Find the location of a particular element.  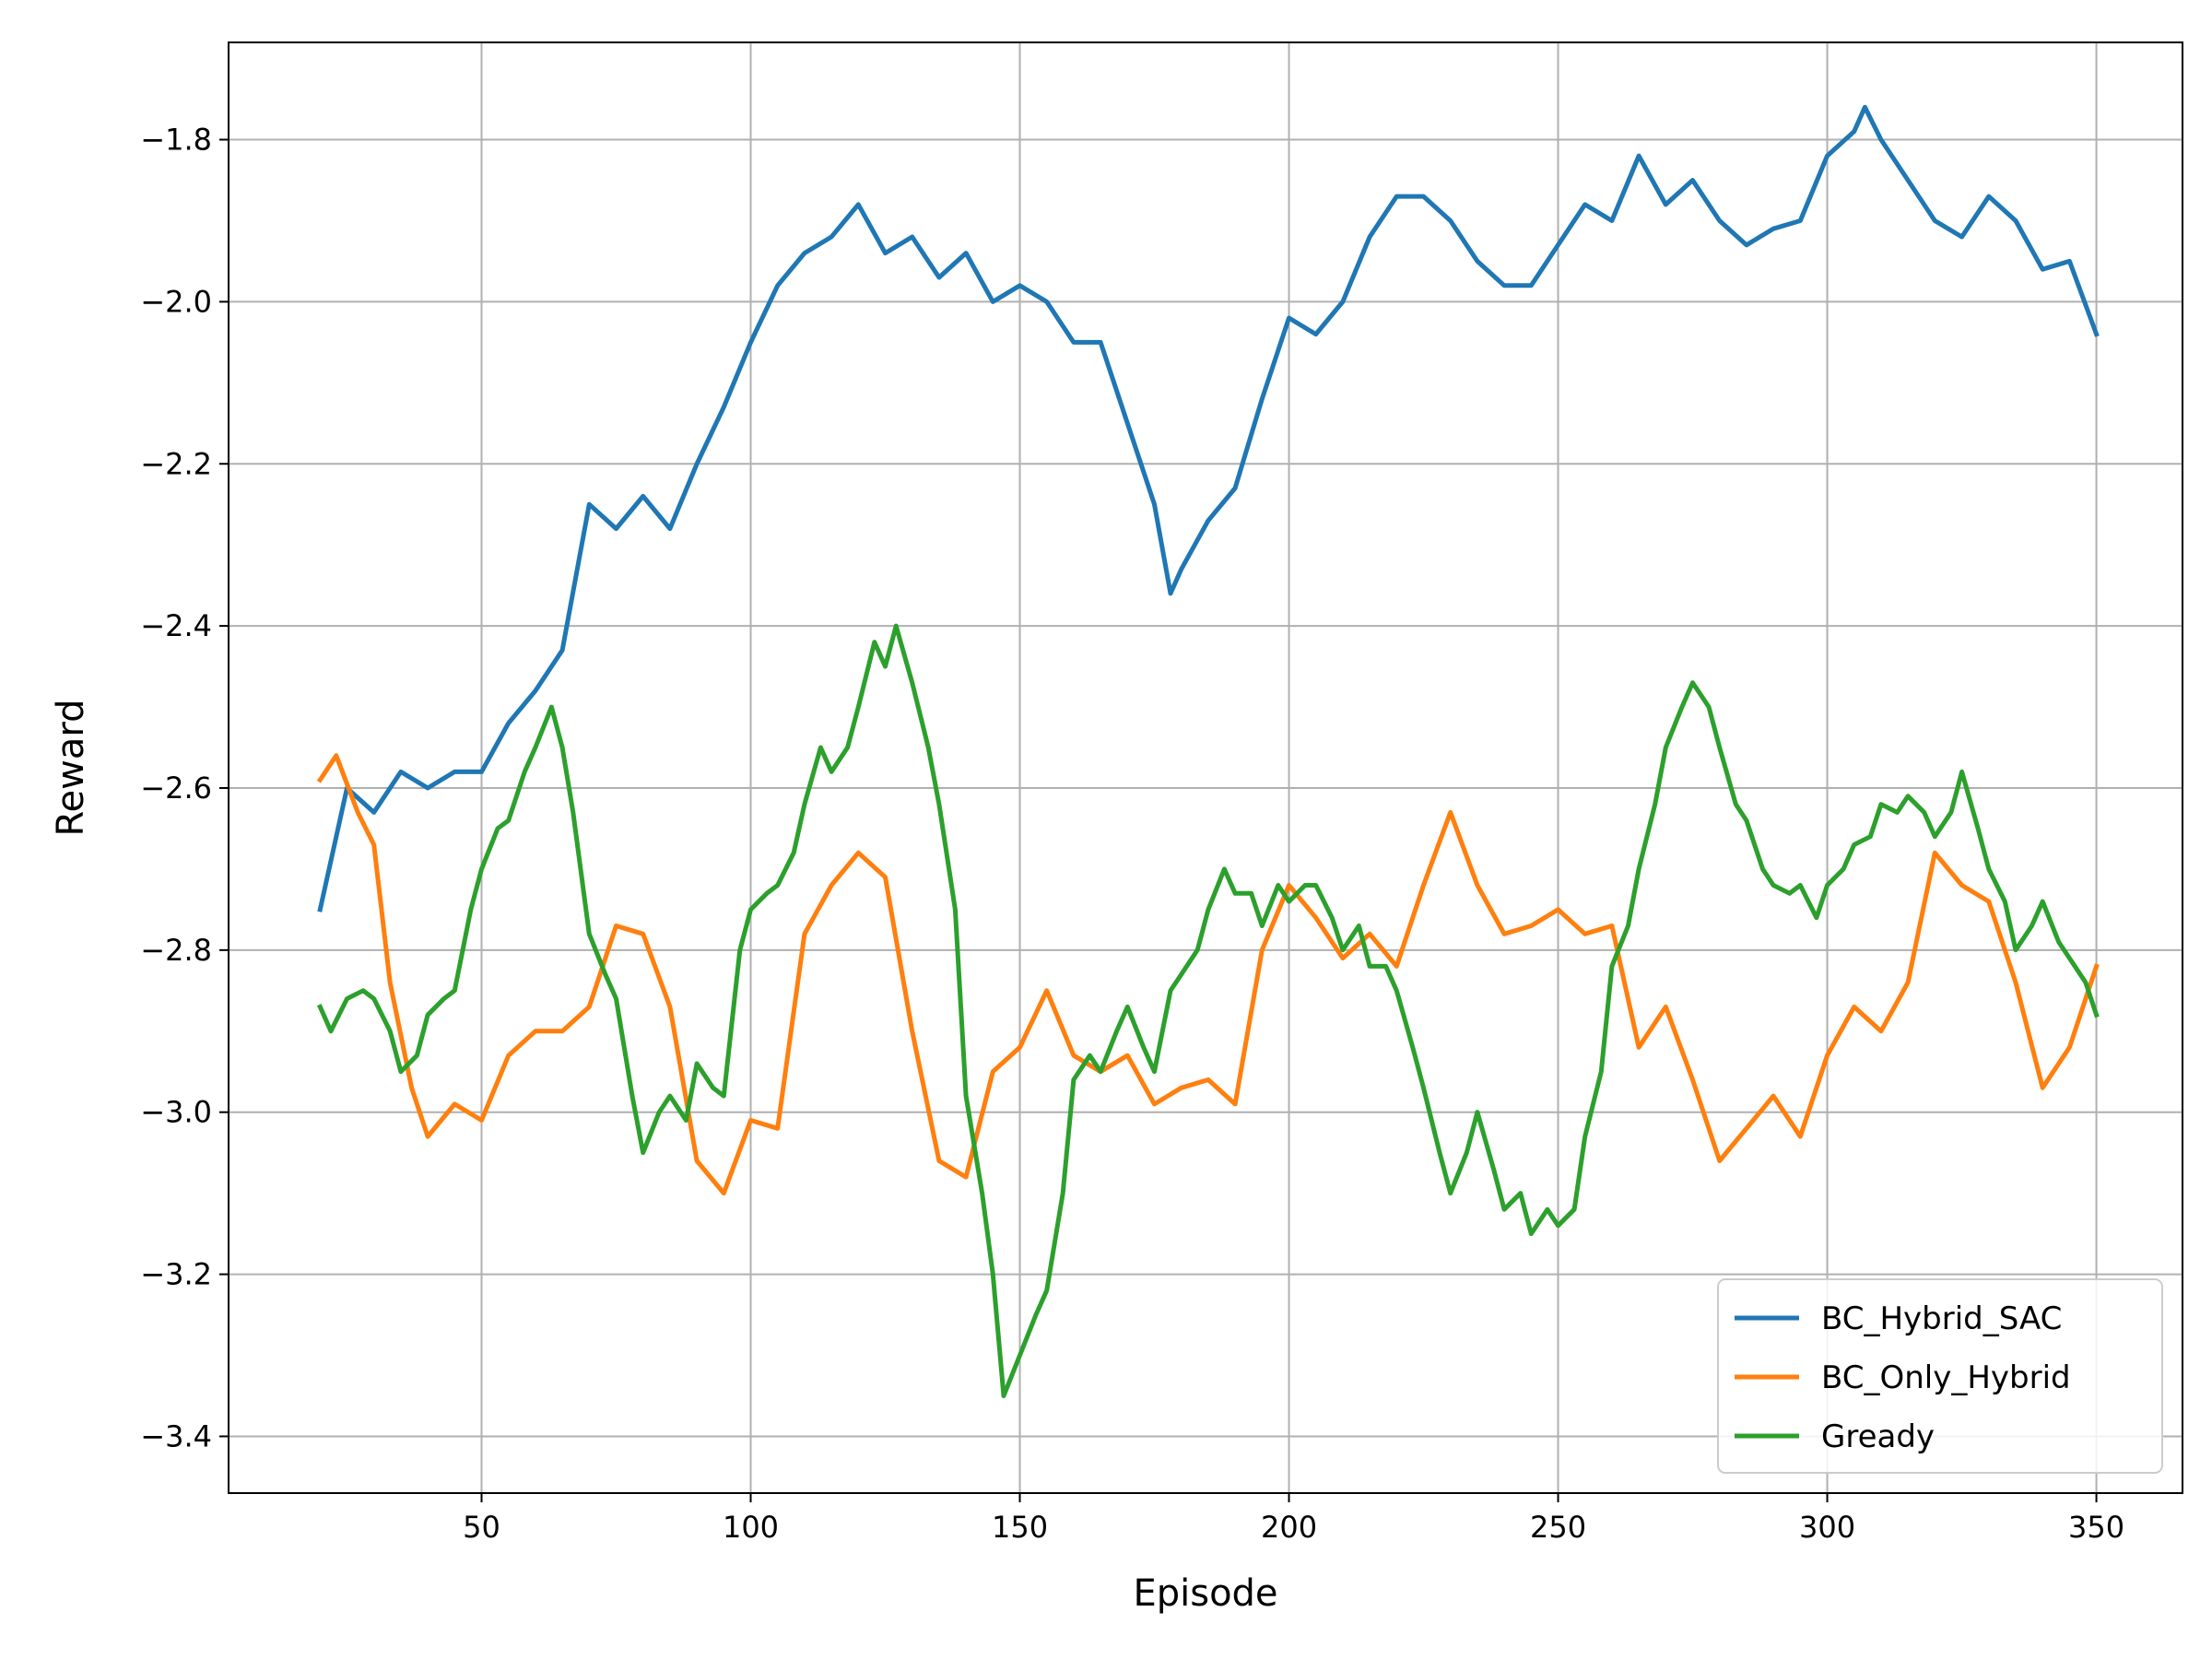

y-tick-label: −1.8 is located at coordinates (176, 140).